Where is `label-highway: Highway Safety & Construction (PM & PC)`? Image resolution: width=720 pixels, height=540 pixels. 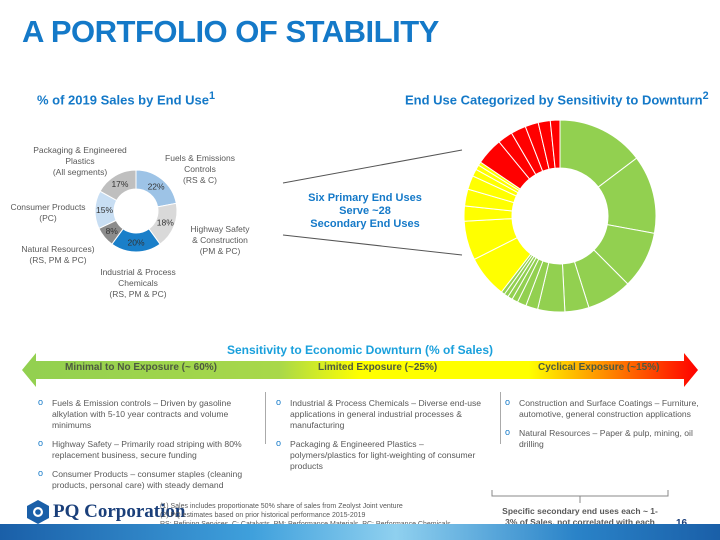 label-highway: Highway Safety & Construction (PM & PC) is located at coordinates (220, 240).